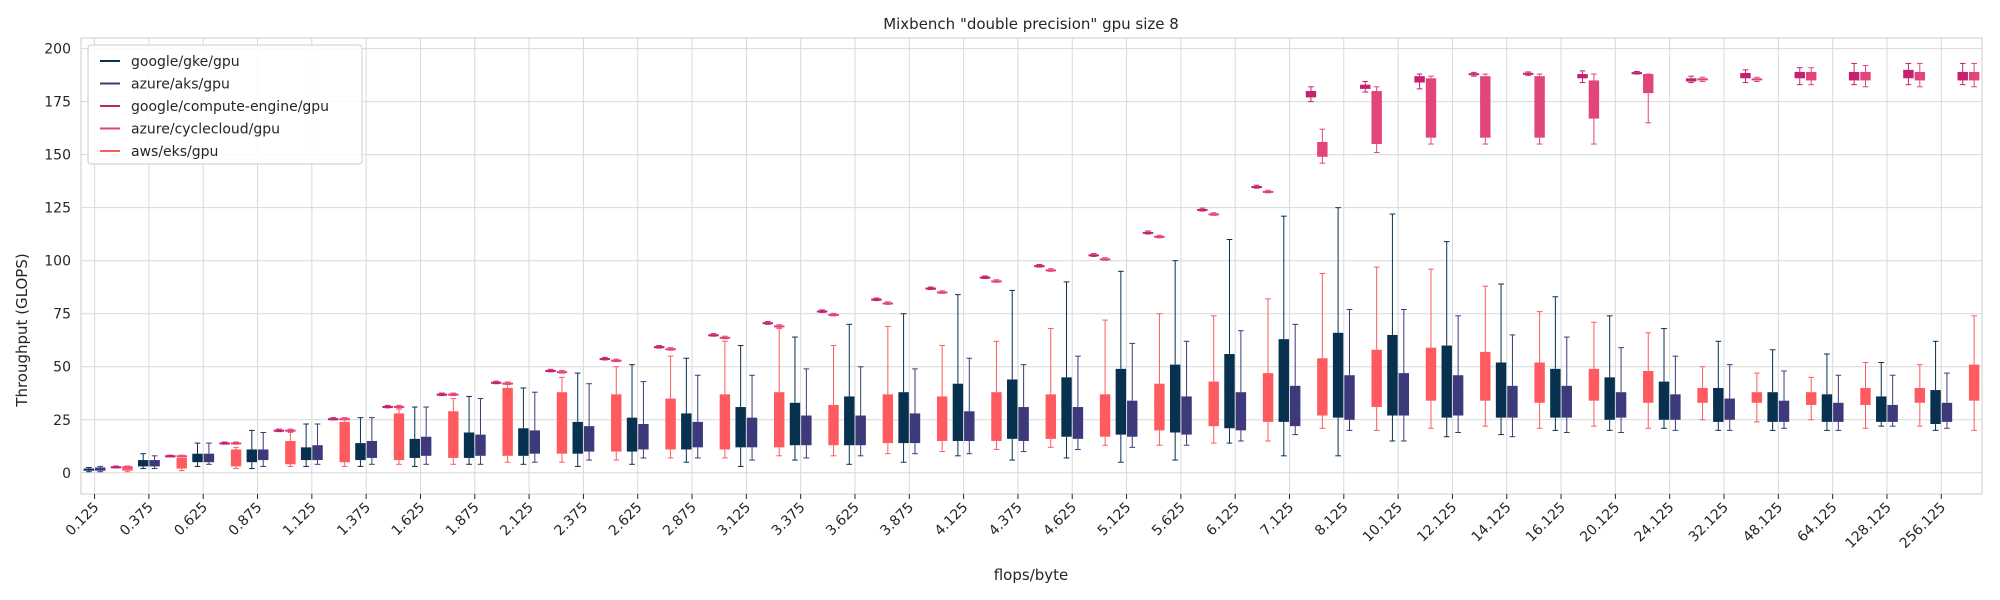  I want to click on legend-label: google/gke/gpu, so click(185, 62).